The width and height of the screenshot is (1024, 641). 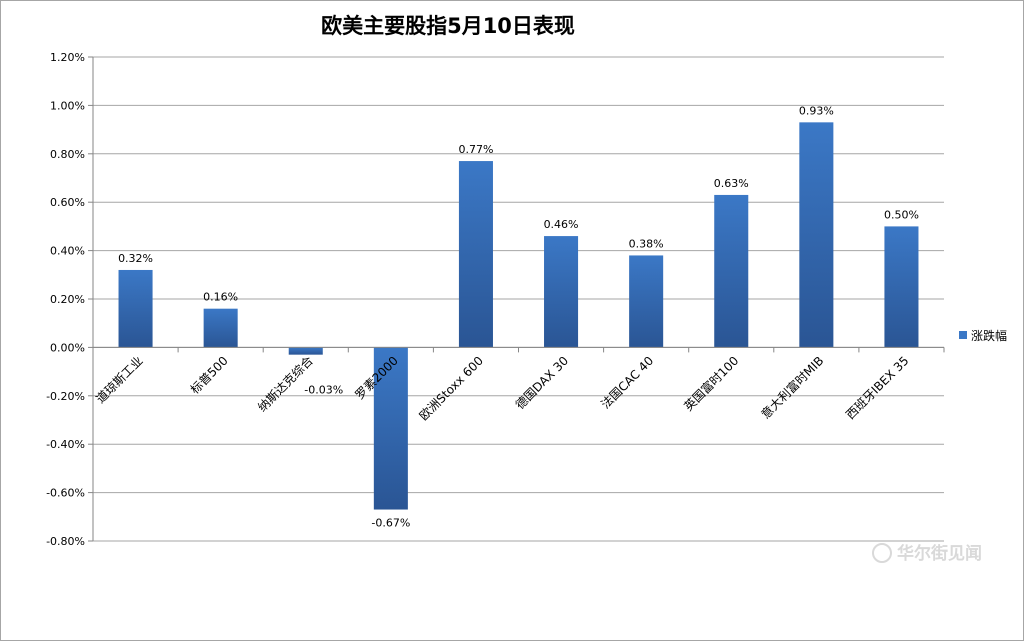 I want to click on legend-swatch, so click(x=963, y=335).